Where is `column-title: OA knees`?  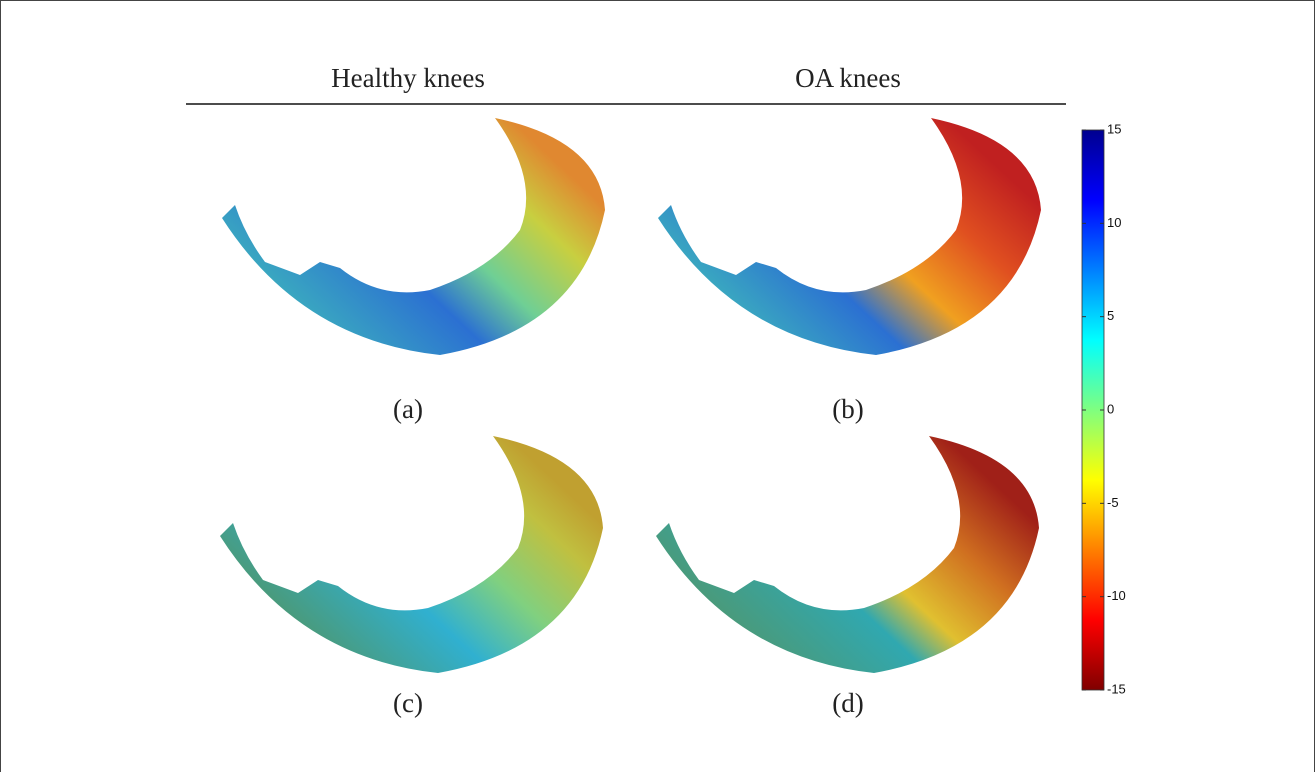
column-title: OA knees is located at coordinates (848, 78).